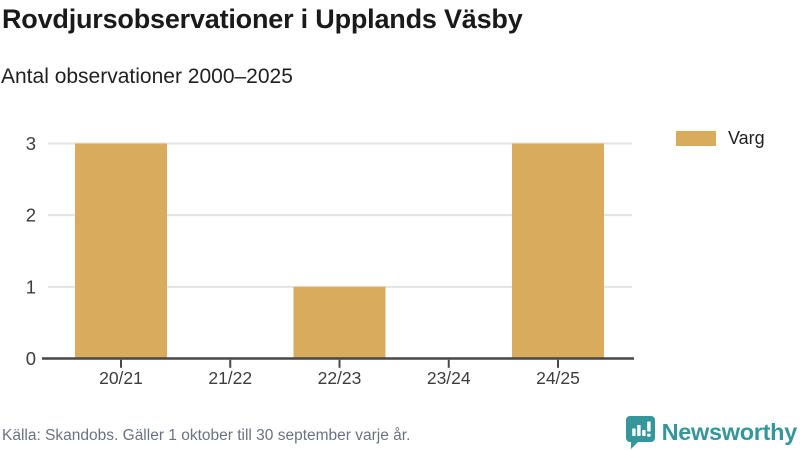 The width and height of the screenshot is (800, 450). I want to click on newsworthy-logo: Newsworthy, so click(711, 432).